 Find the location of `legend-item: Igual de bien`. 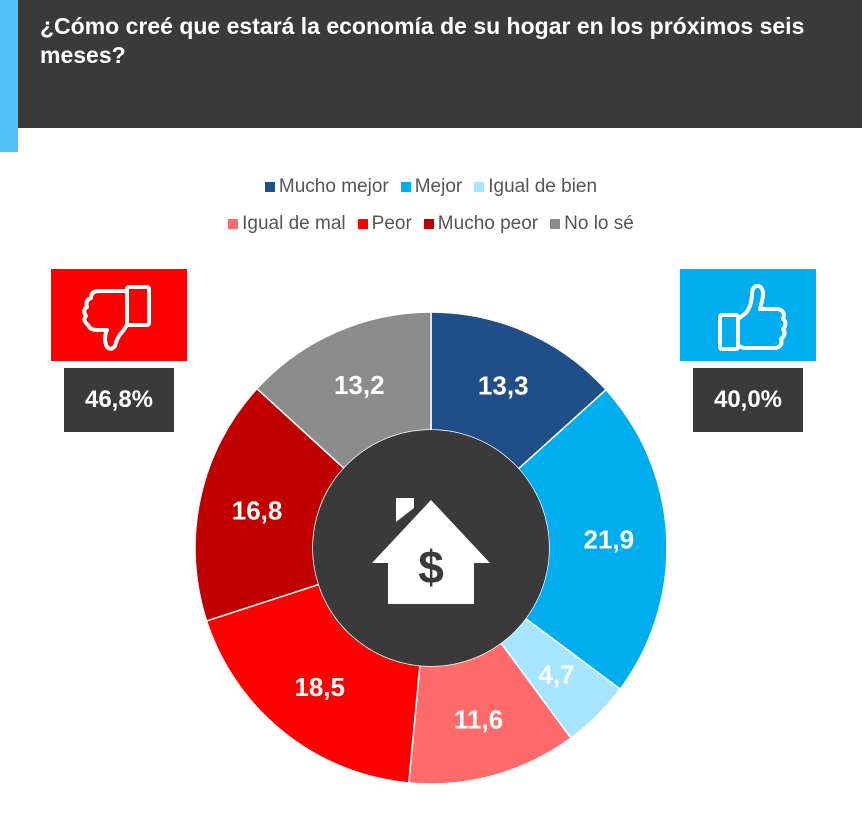

legend-item: Igual de bien is located at coordinates (535, 187).